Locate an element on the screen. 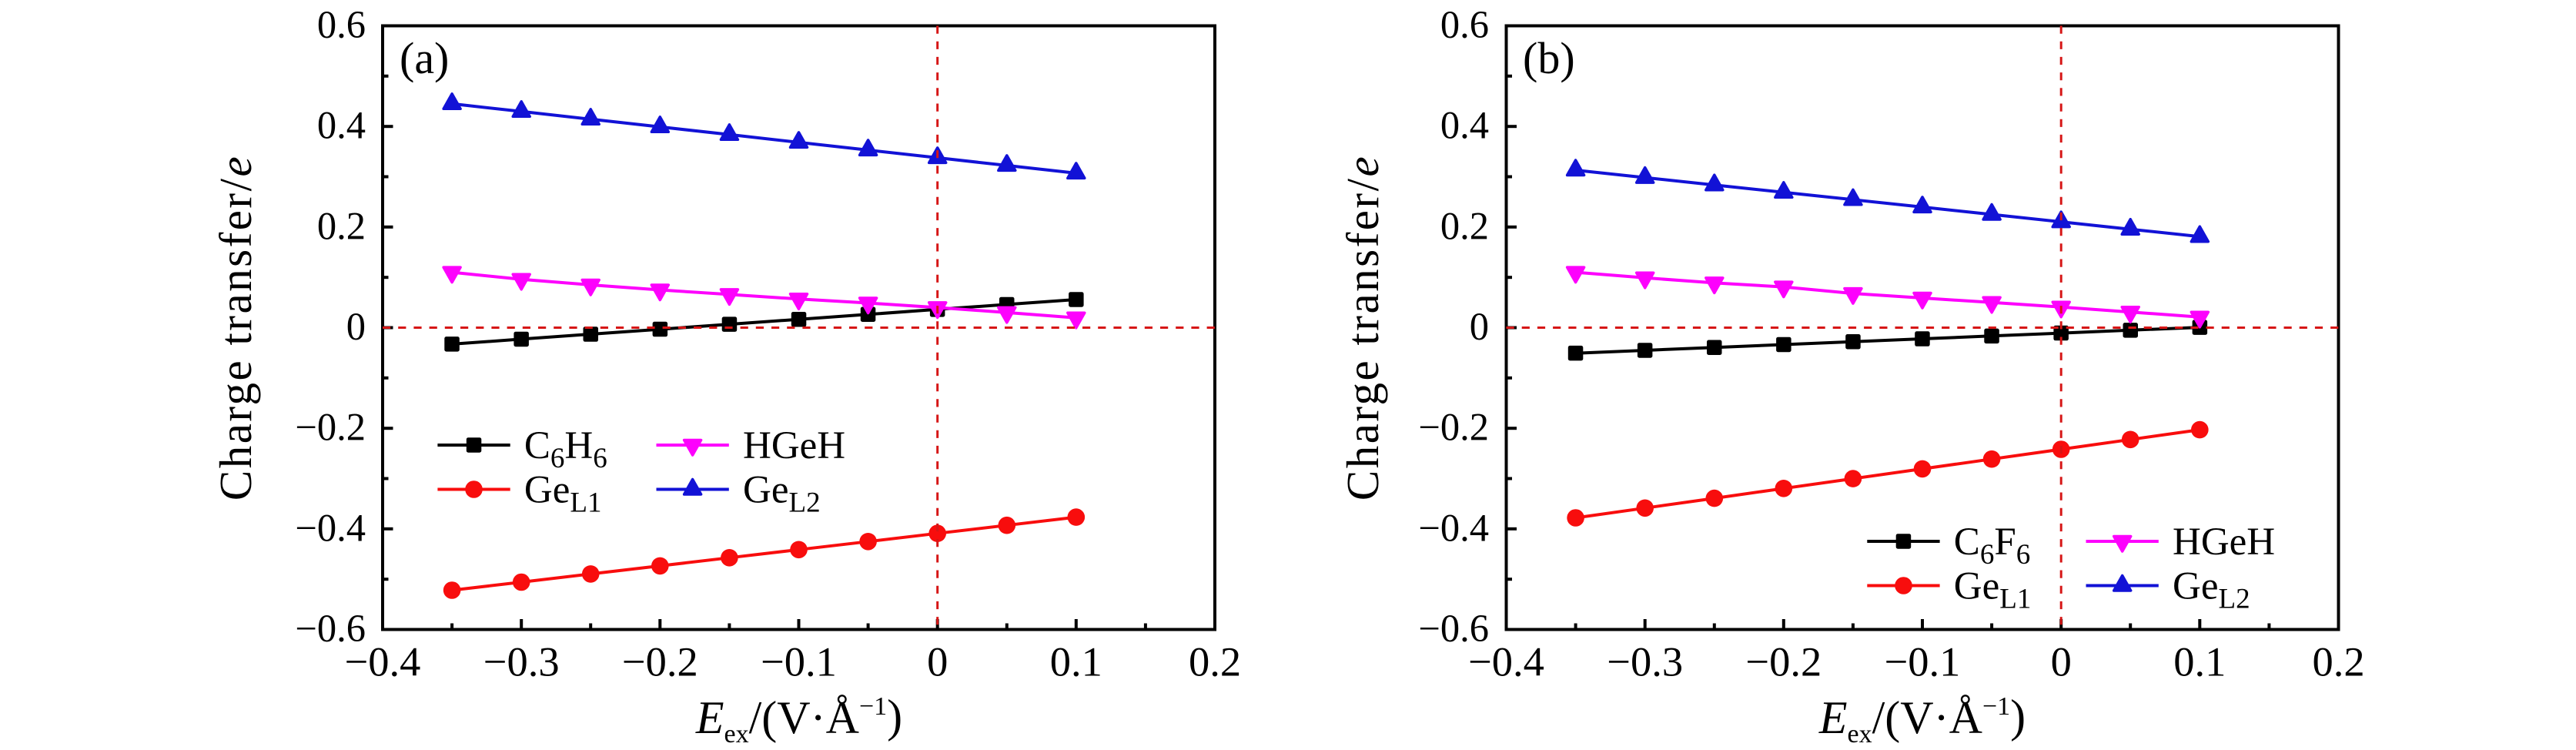 The width and height of the screenshot is (2576, 750). svg-text: (b) is located at coordinates (1549, 58).